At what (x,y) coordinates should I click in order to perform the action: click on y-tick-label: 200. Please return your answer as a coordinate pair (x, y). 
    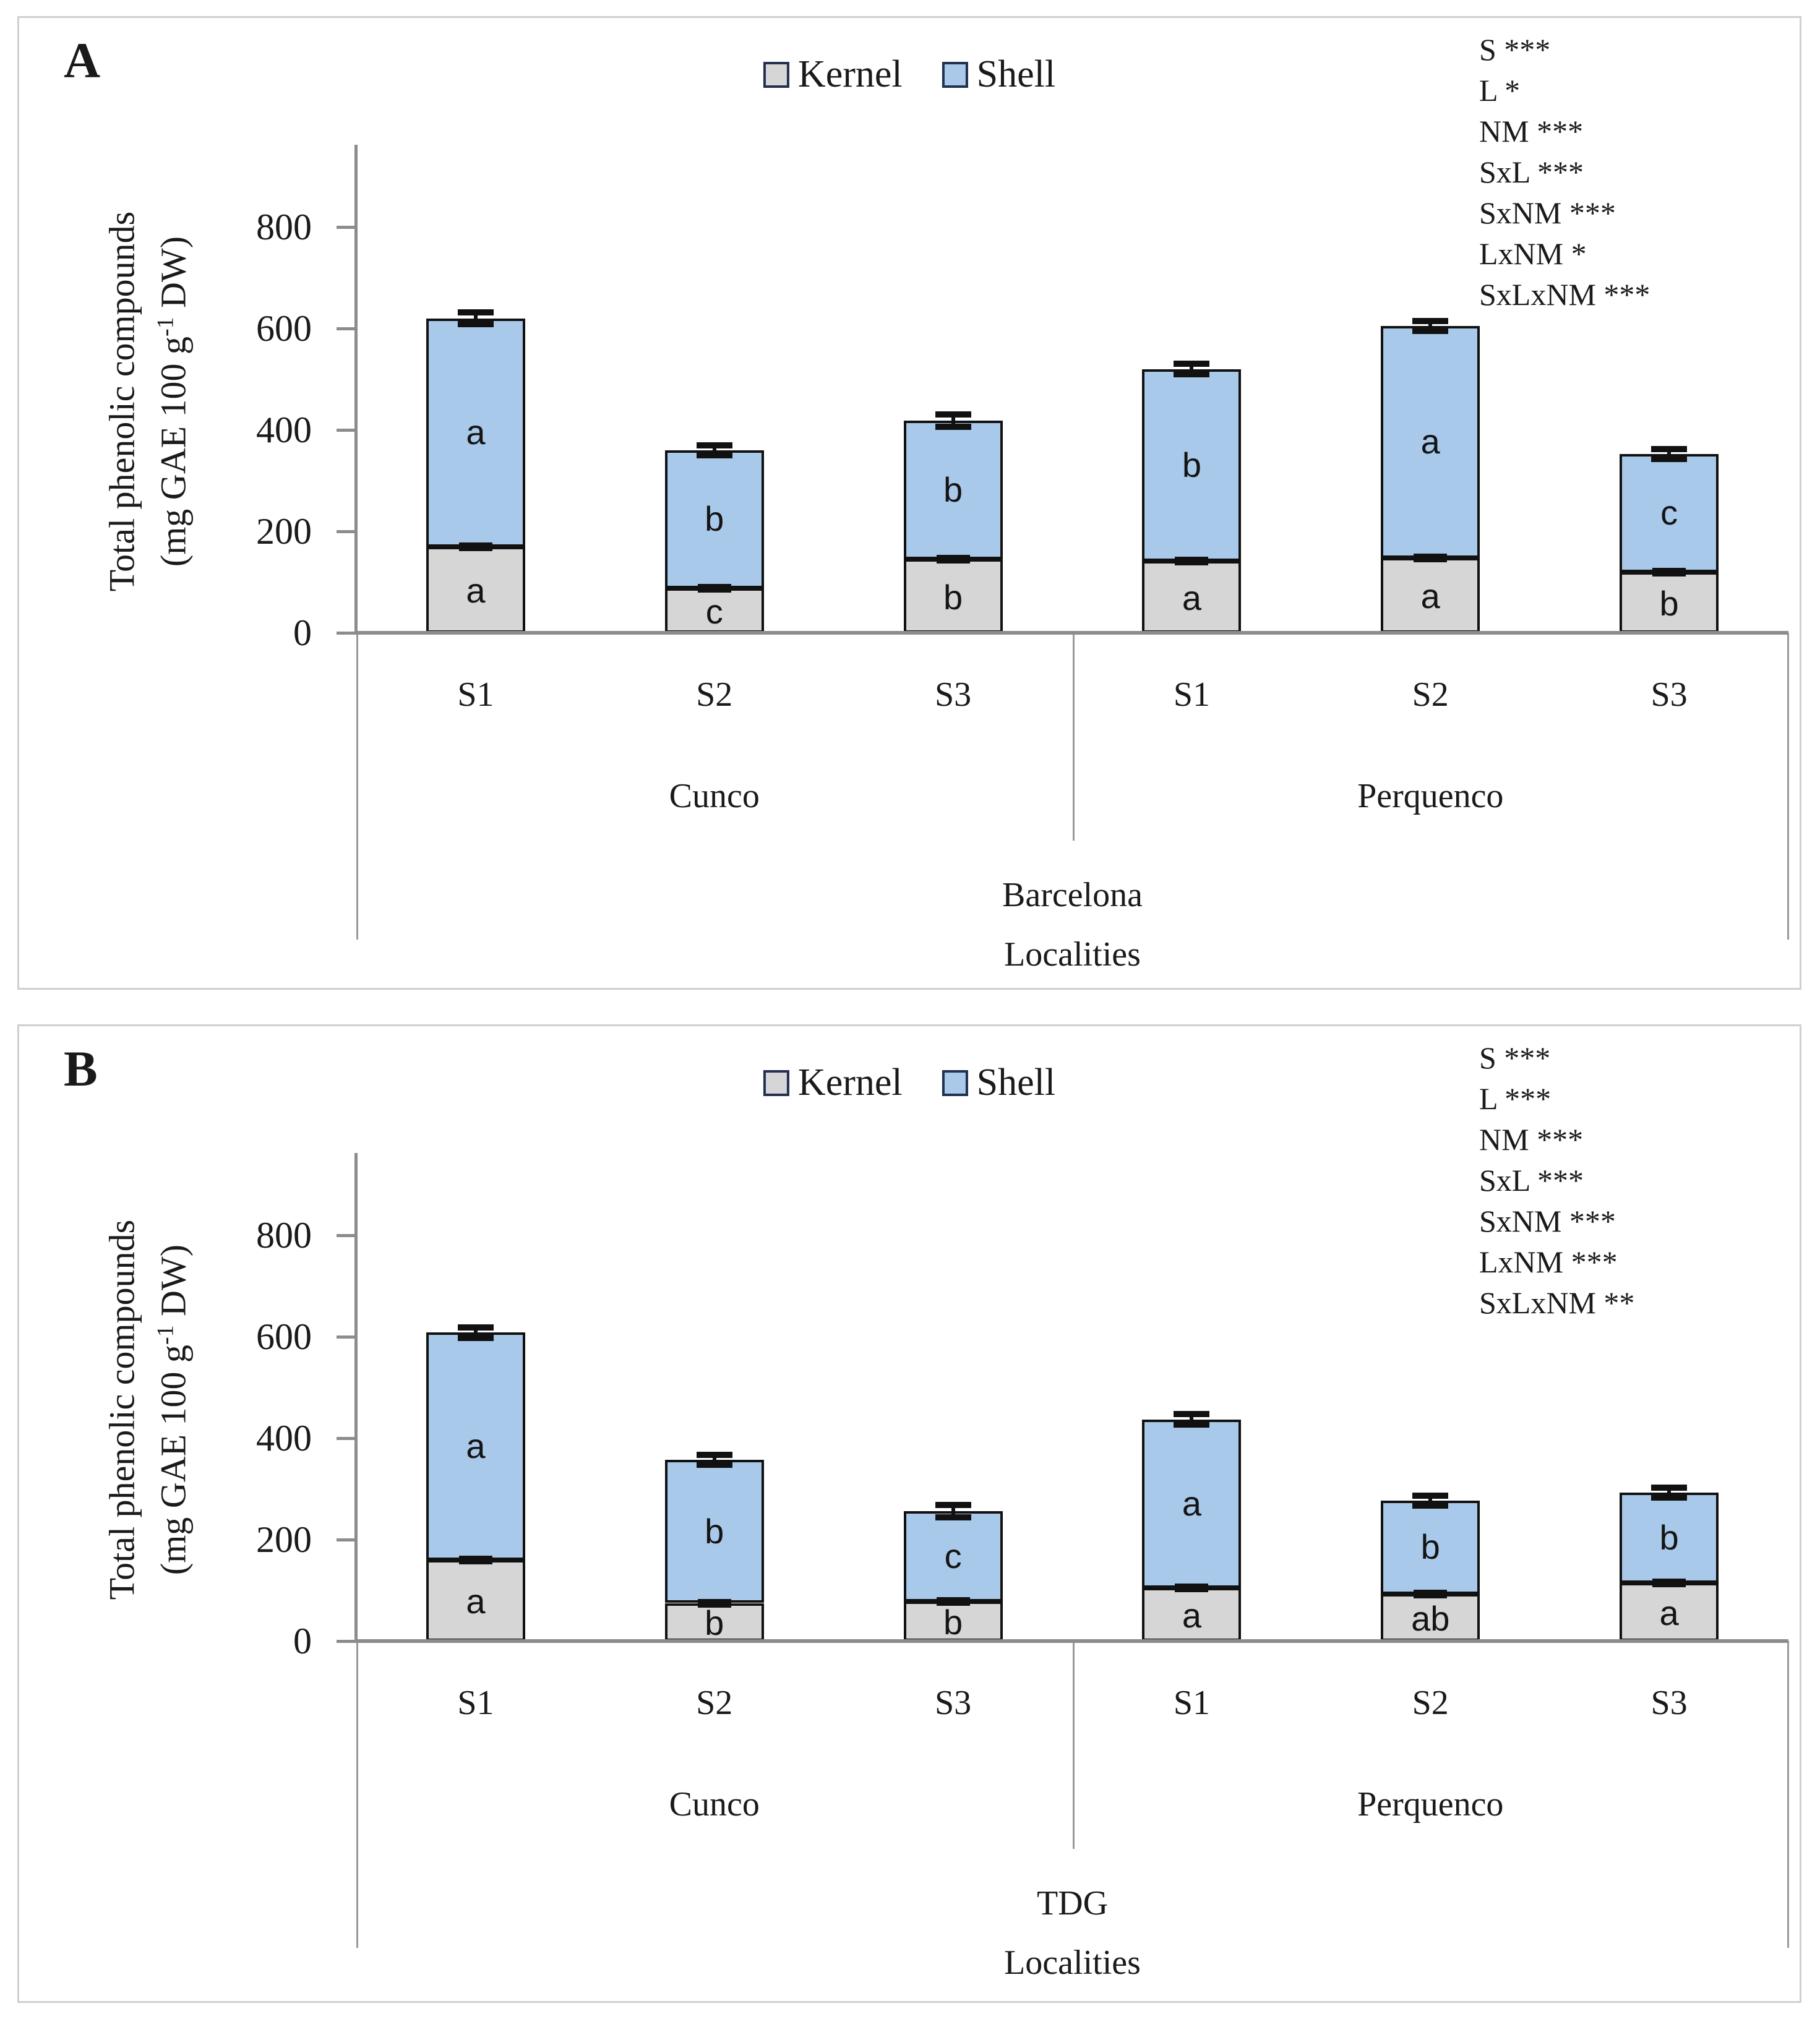
    Looking at the image, I should click on (284, 531).